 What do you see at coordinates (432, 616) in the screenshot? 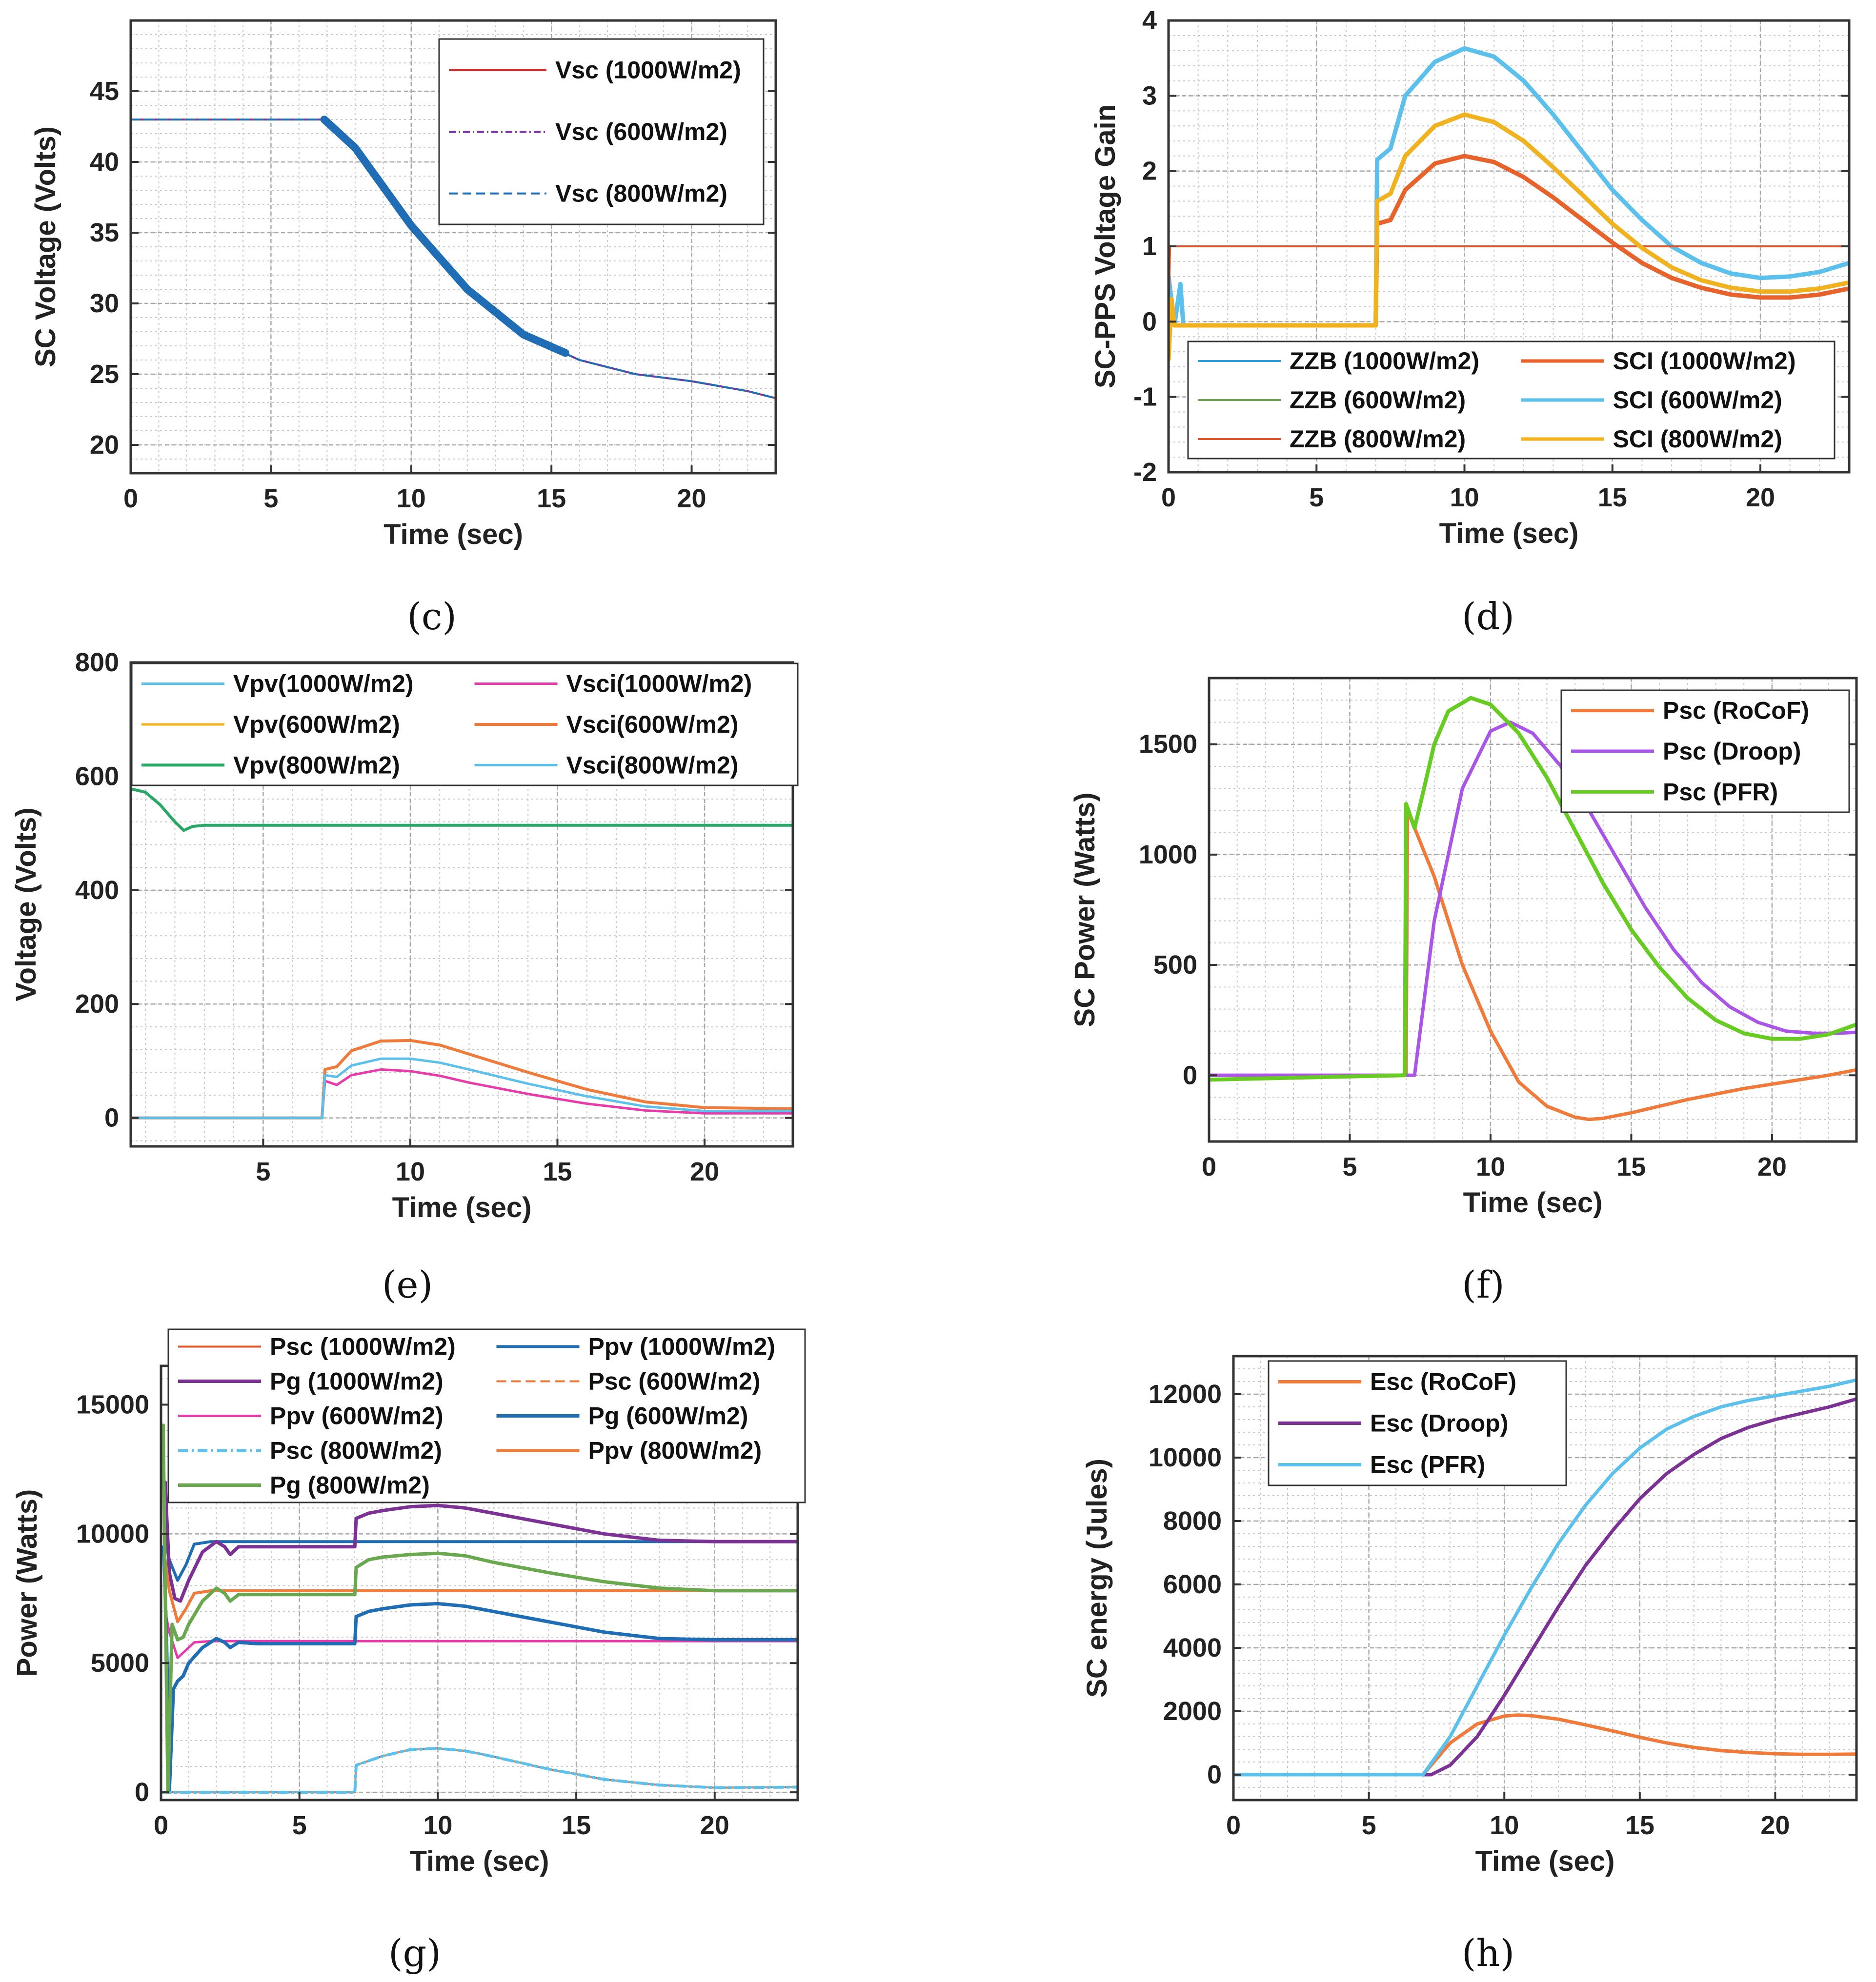
I see `panel-caption: (c)` at bounding box center [432, 616].